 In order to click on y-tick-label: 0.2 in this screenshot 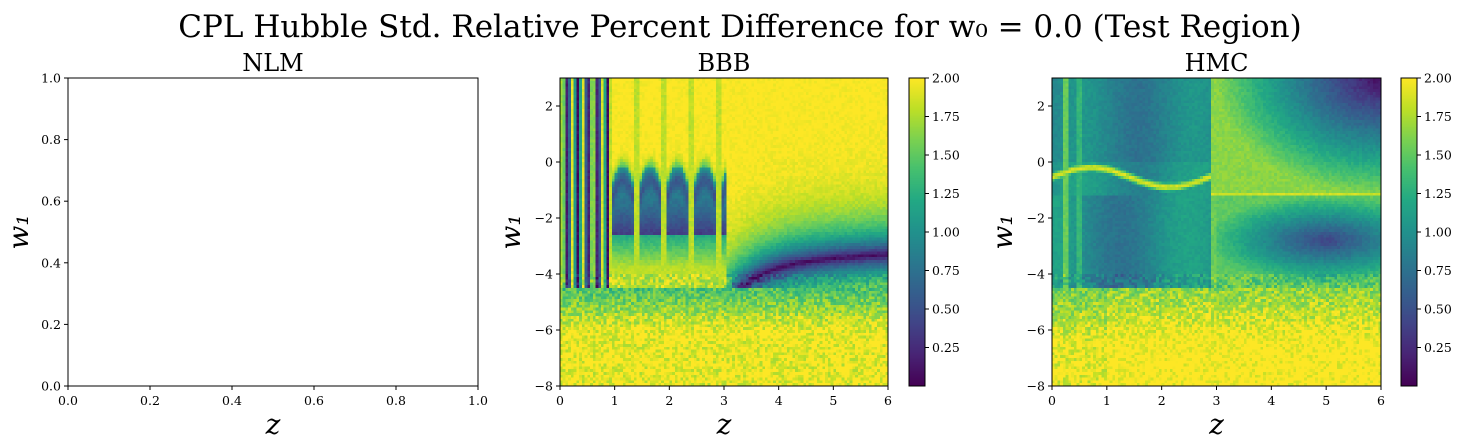, I will do `click(51, 324)`.